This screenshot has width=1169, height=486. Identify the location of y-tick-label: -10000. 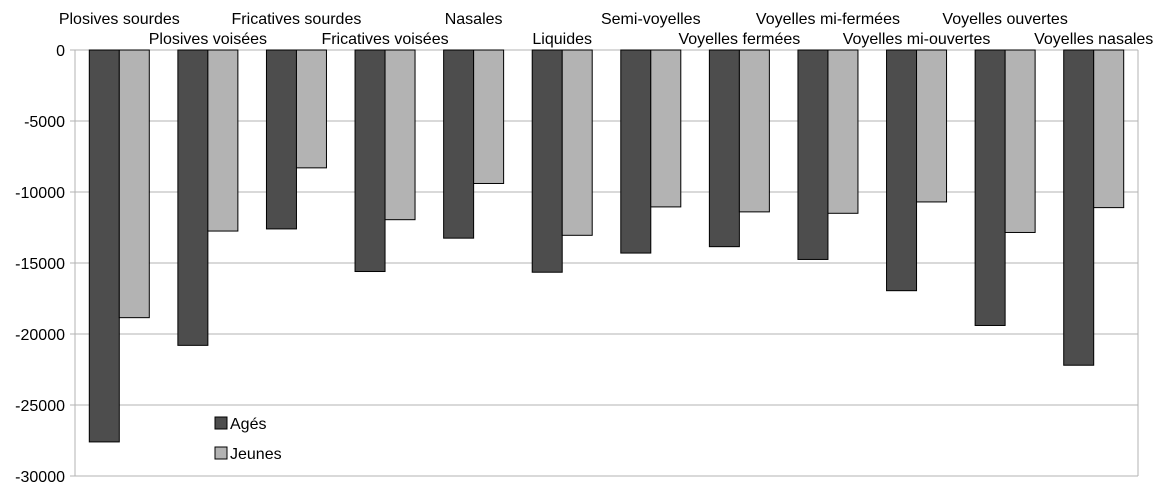
(40, 193).